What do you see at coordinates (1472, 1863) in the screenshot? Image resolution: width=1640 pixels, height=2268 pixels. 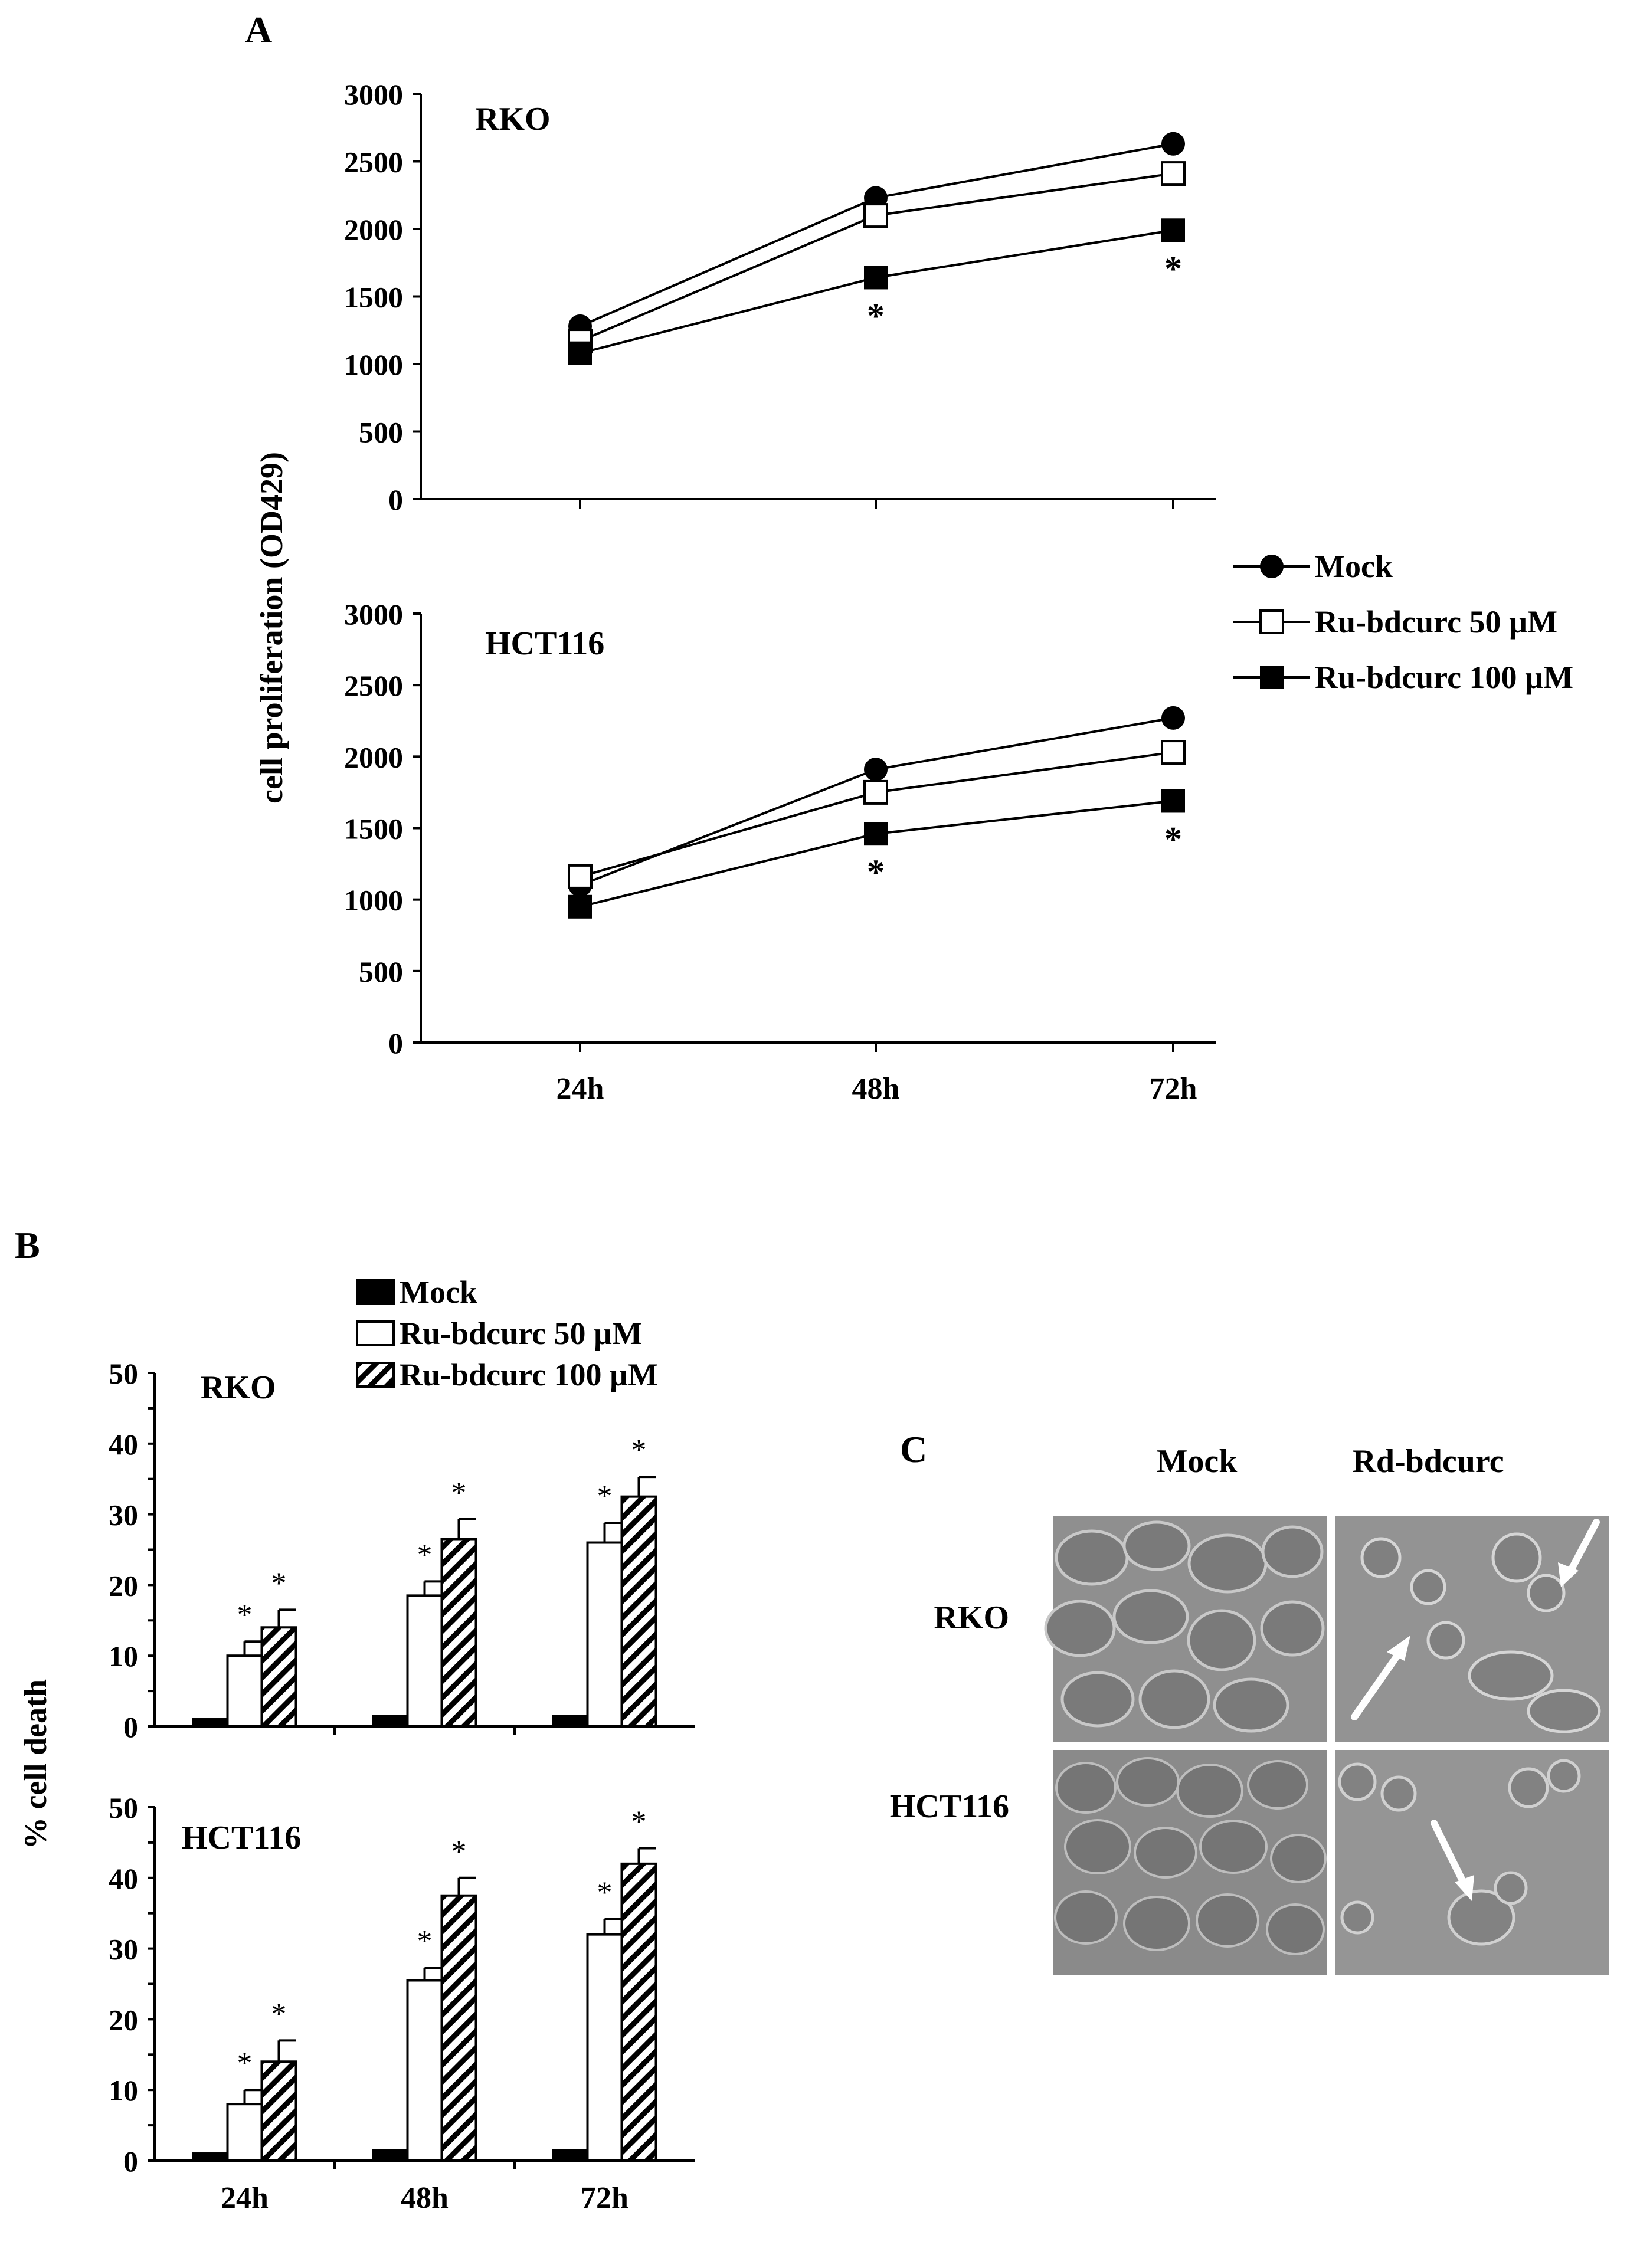 I see `micrograph-hct116-treated` at bounding box center [1472, 1863].